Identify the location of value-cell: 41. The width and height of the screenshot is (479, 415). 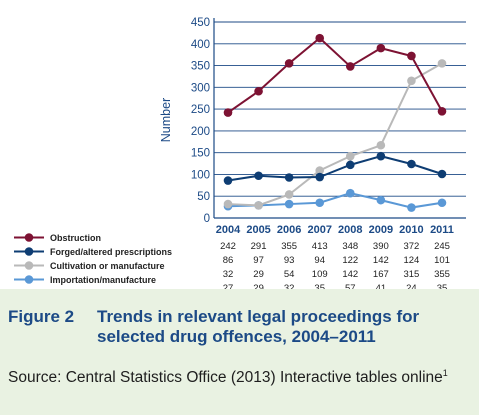
(381, 286).